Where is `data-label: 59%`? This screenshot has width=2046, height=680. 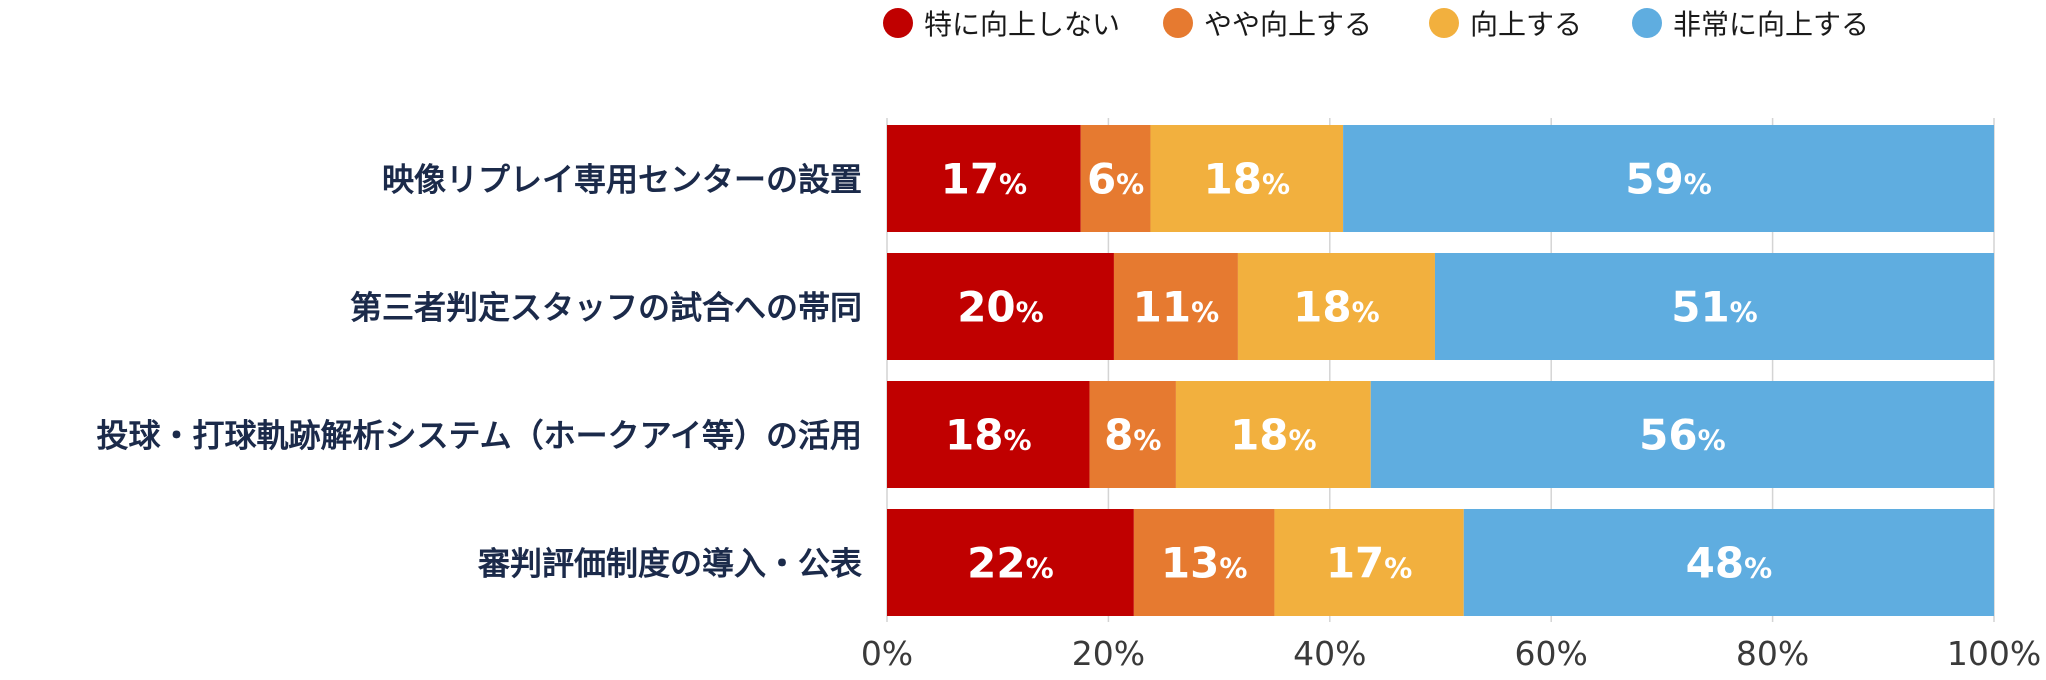 data-label: 59% is located at coordinates (1668, 179).